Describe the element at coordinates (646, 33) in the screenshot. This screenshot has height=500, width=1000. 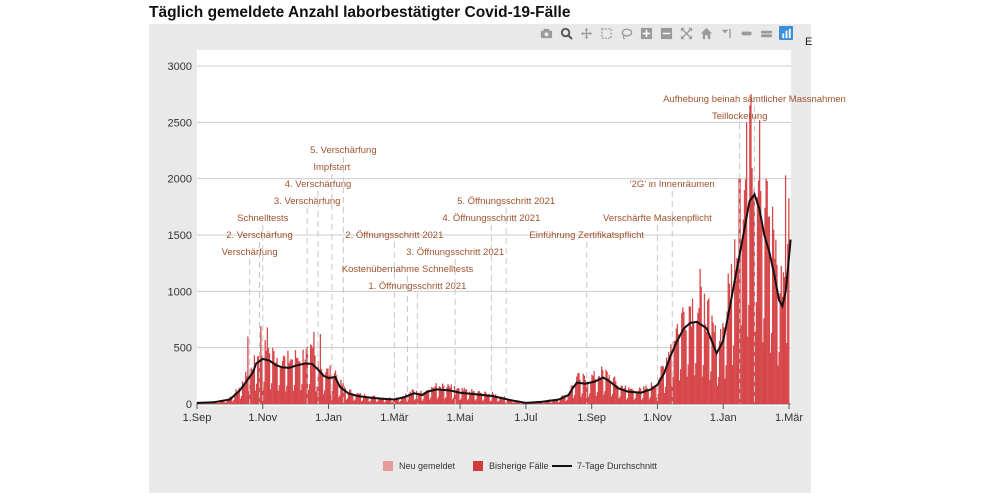
I see `zoom-in-icon` at that location.